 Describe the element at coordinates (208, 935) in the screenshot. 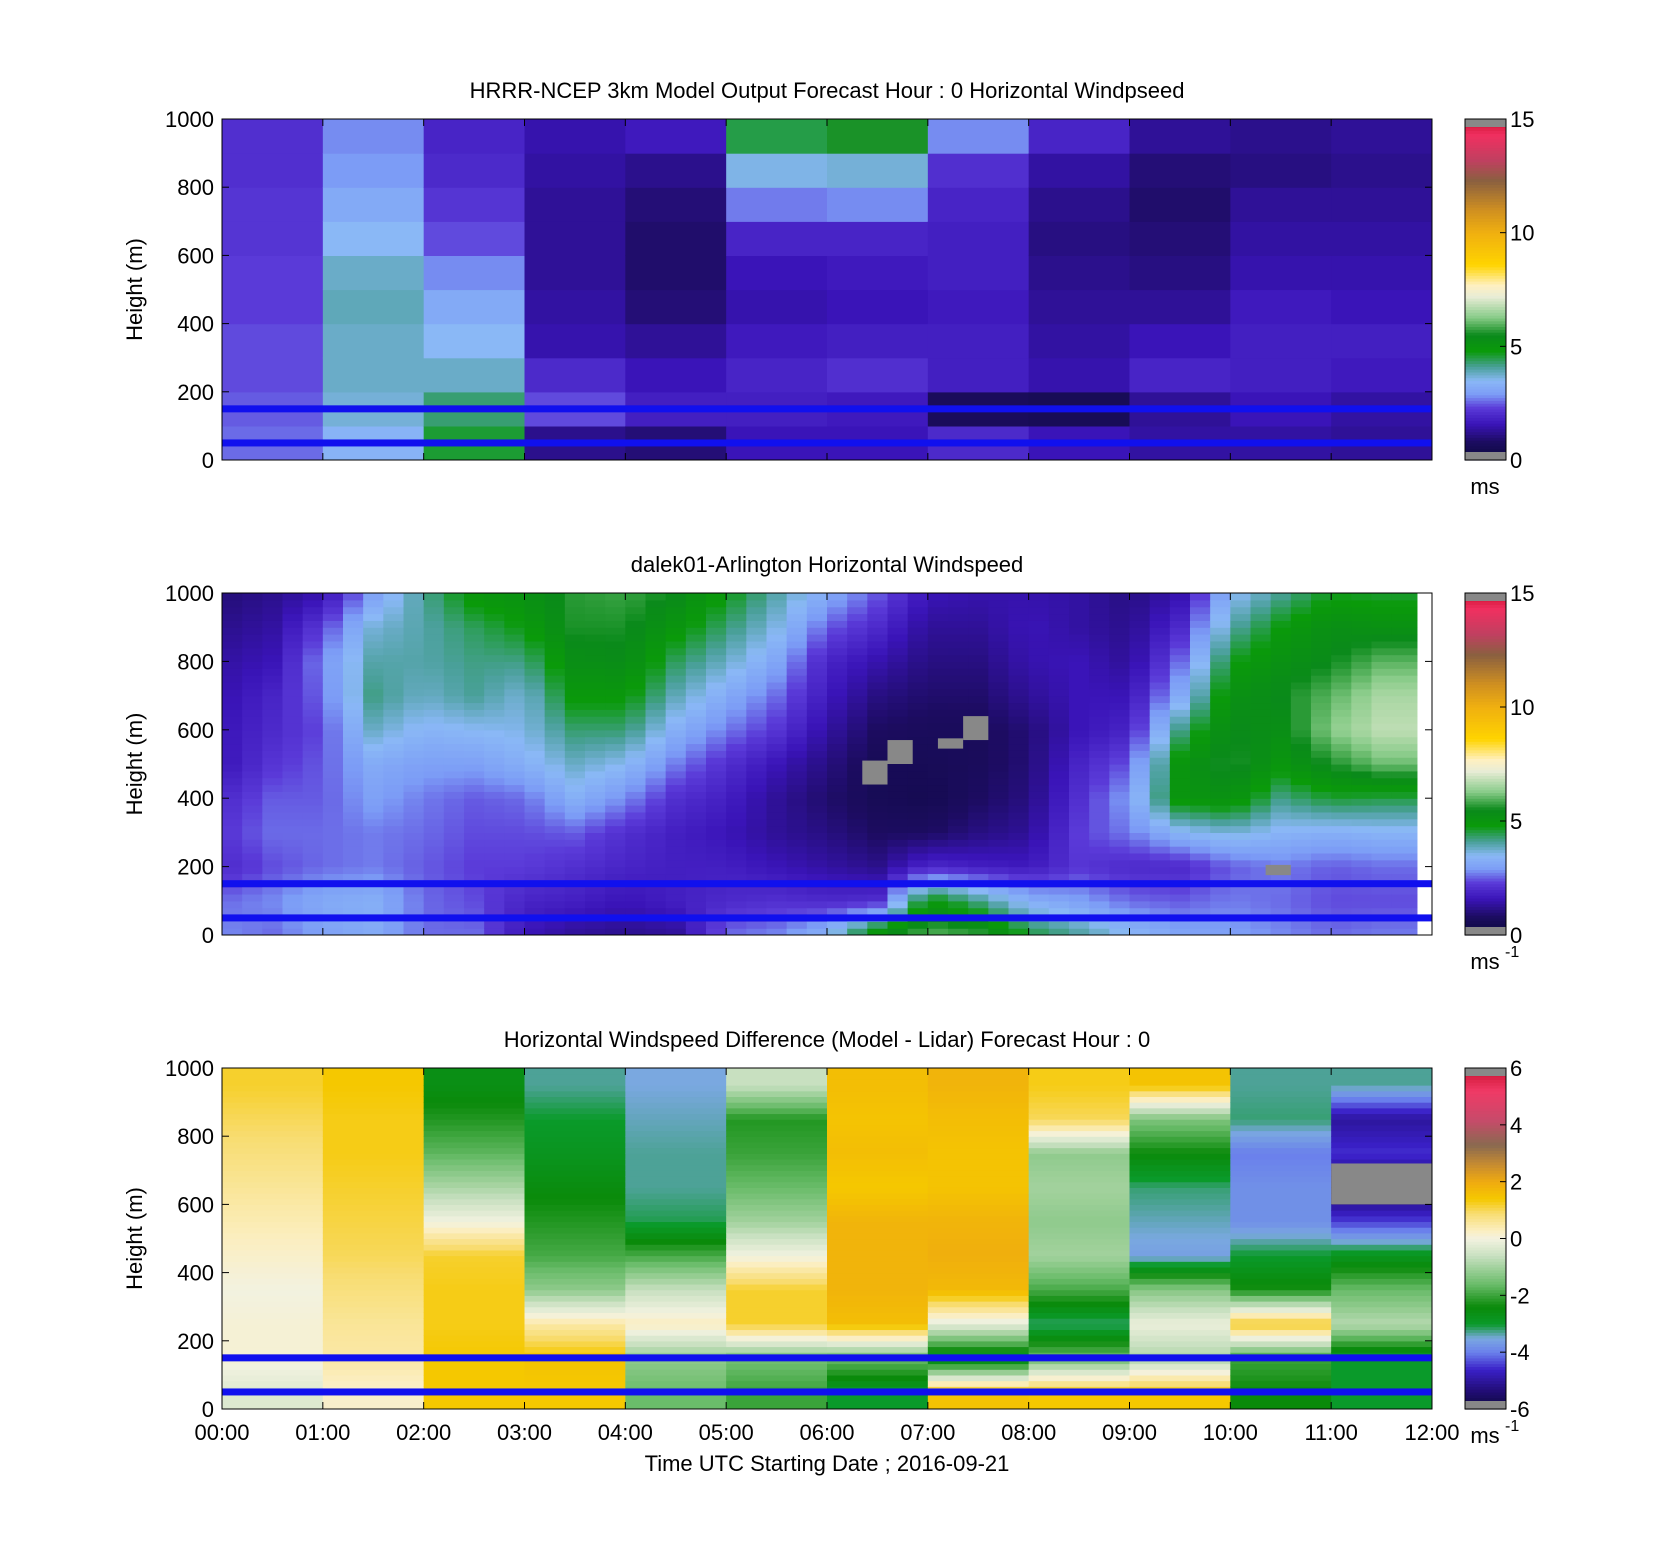

I see `y-tick-label: 0` at that location.